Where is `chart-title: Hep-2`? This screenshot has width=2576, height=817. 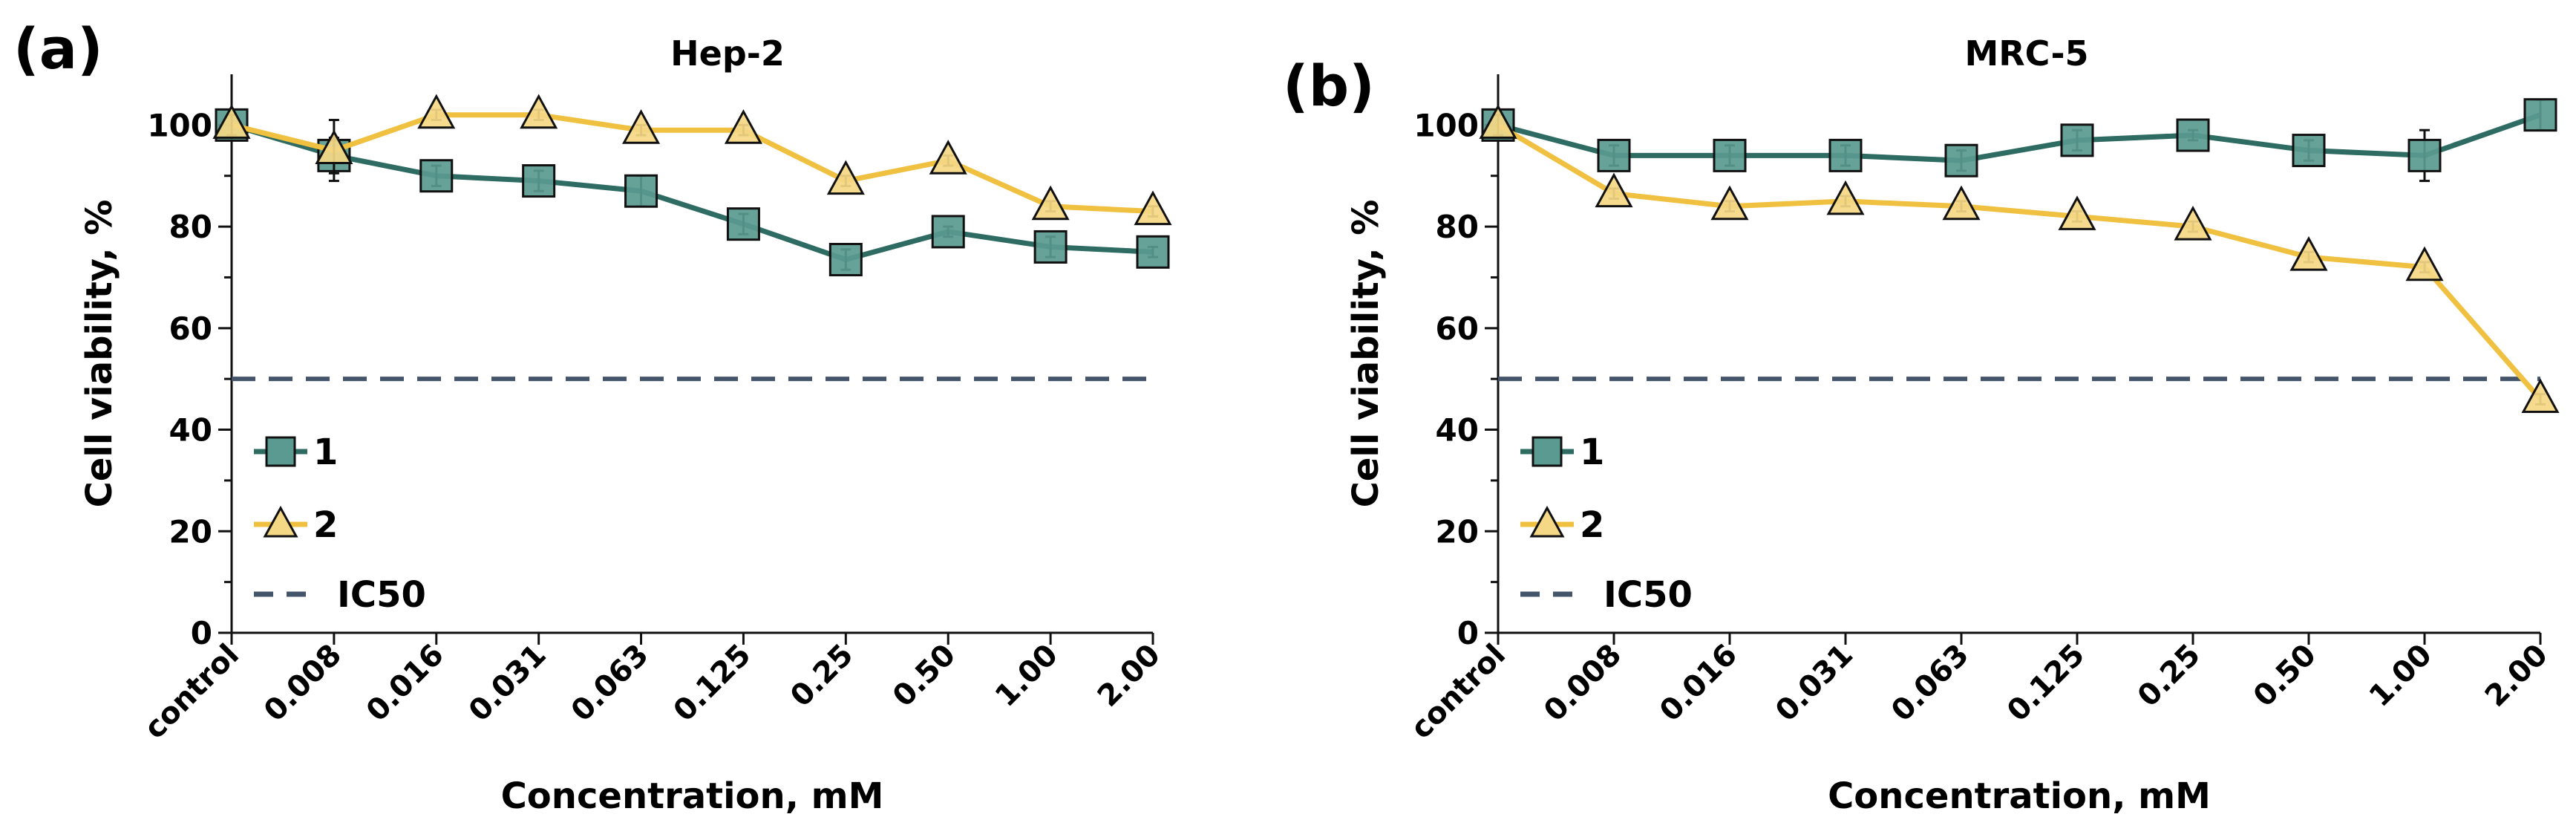 chart-title: Hep-2 is located at coordinates (727, 53).